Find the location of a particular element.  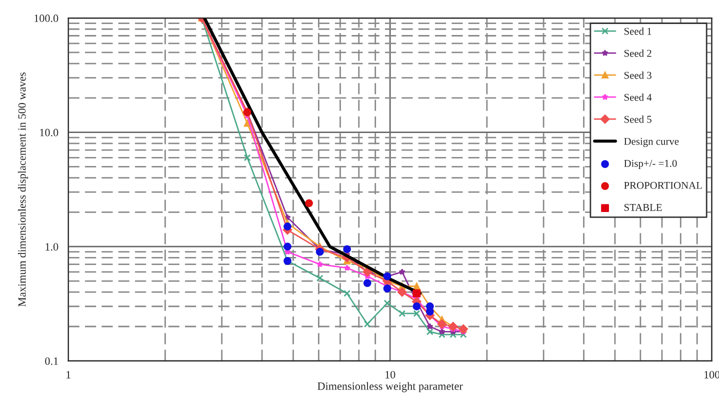

legend-label: Seed 5 is located at coordinates (638, 119).